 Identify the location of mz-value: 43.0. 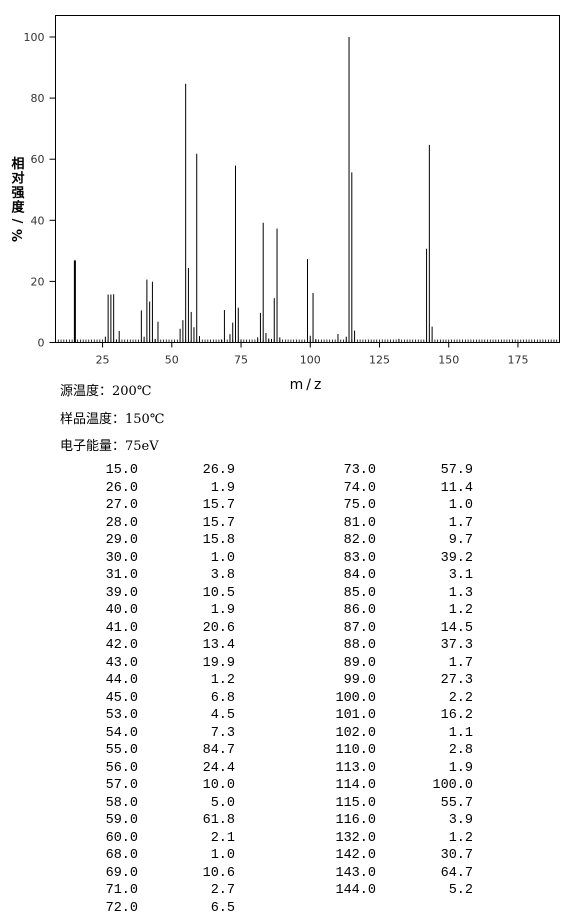
(121, 663).